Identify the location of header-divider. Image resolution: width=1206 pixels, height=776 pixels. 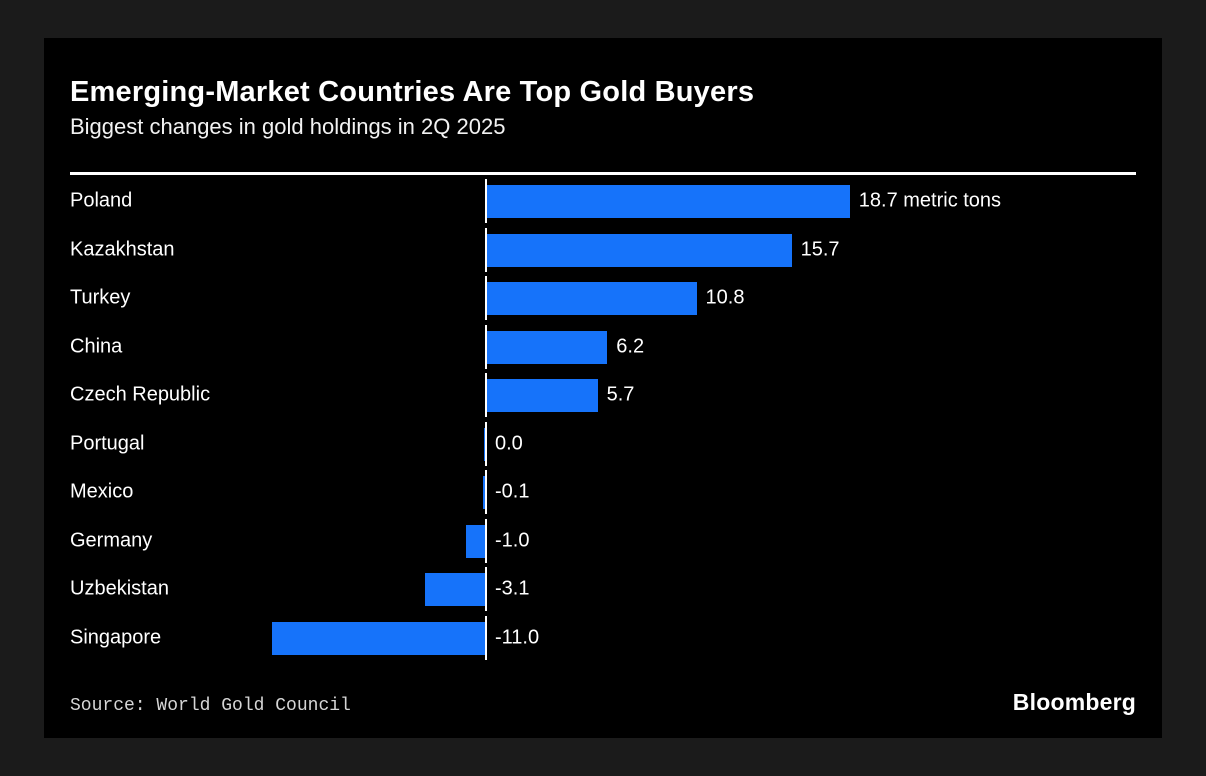
(603, 173).